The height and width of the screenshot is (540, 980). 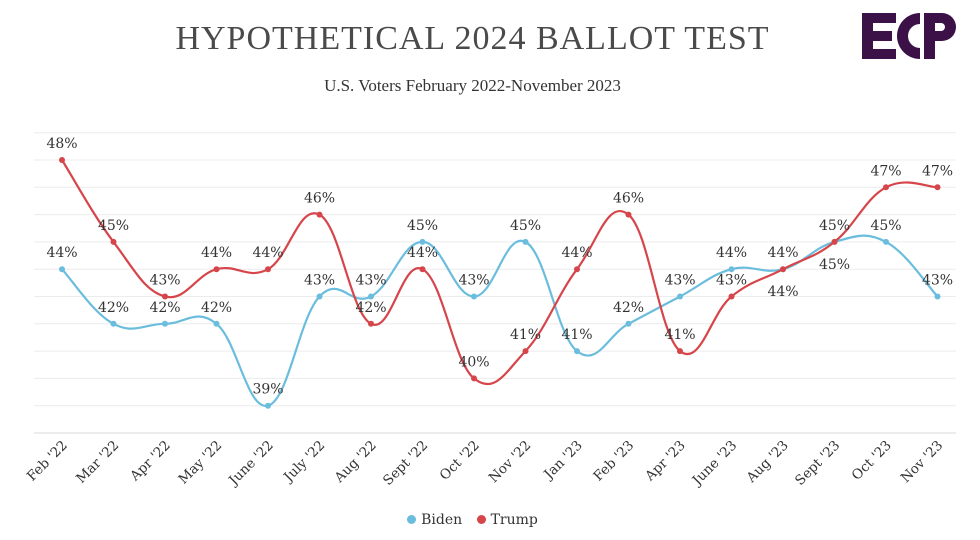 What do you see at coordinates (817, 463) in the screenshot?
I see `x-tick-label: Sept '23` at bounding box center [817, 463].